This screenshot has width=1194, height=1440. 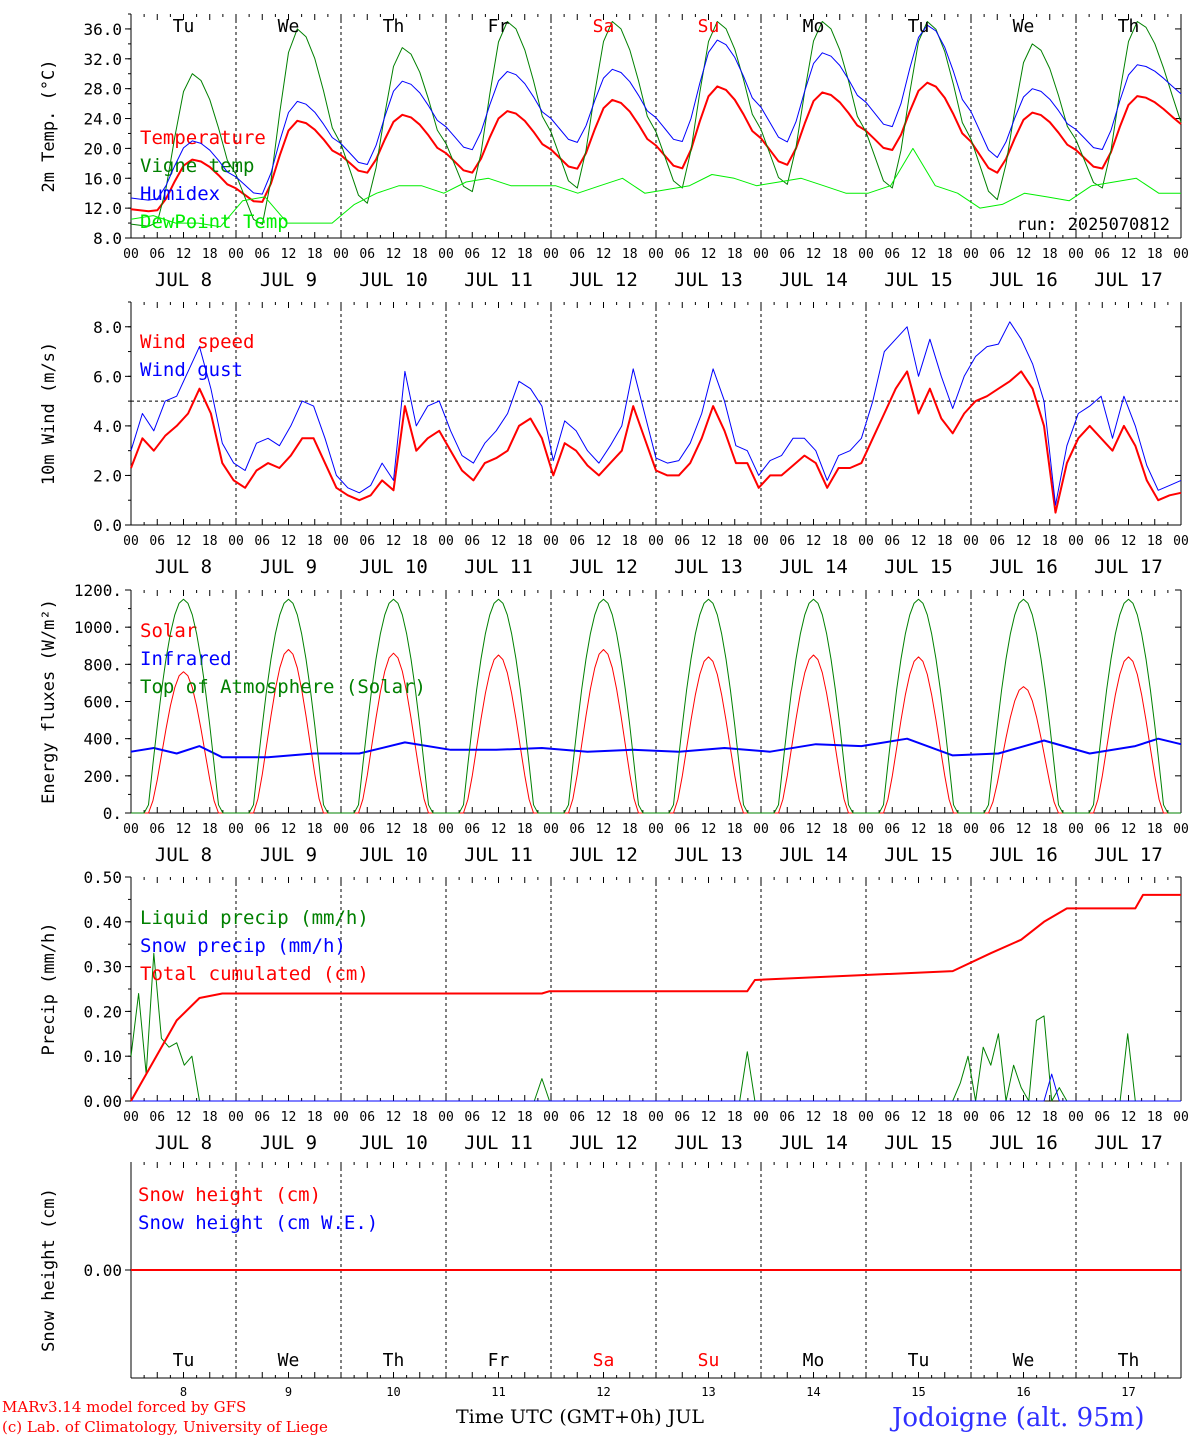 What do you see at coordinates (98, 627) in the screenshot?
I see `y-tick-label: 1000.` at bounding box center [98, 627].